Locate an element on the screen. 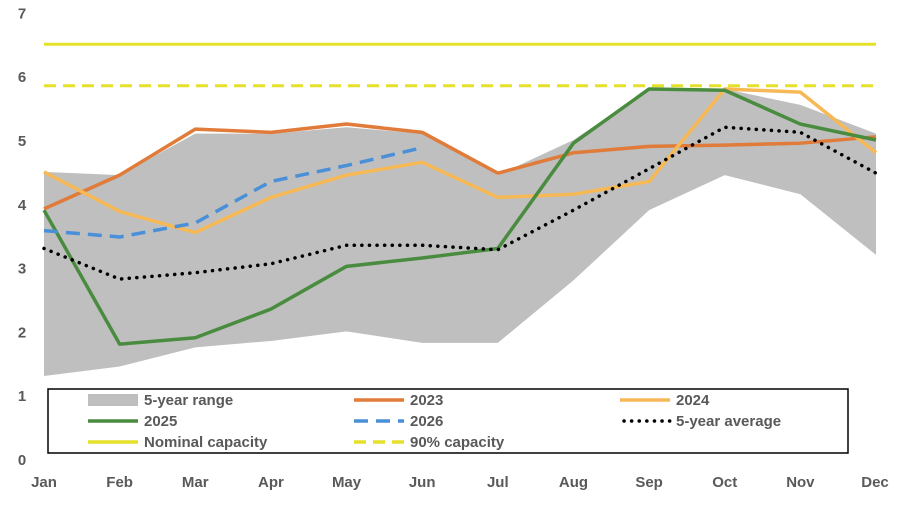 The height and width of the screenshot is (507, 902). x-tick-label-jun: Jun is located at coordinates (422, 482).